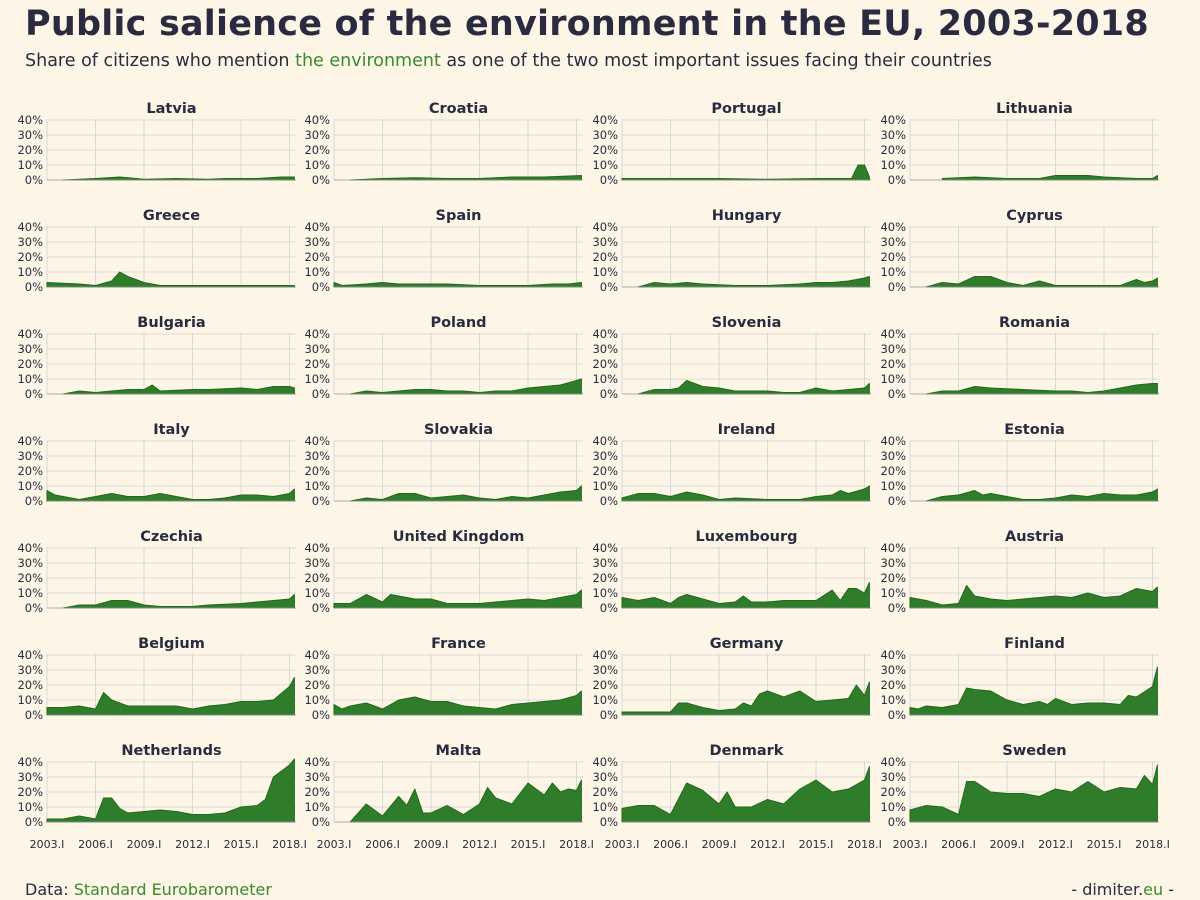 This screenshot has width=1200, height=900. What do you see at coordinates (172, 889) in the screenshot?
I see `source-link: Standard Eurobarometer` at bounding box center [172, 889].